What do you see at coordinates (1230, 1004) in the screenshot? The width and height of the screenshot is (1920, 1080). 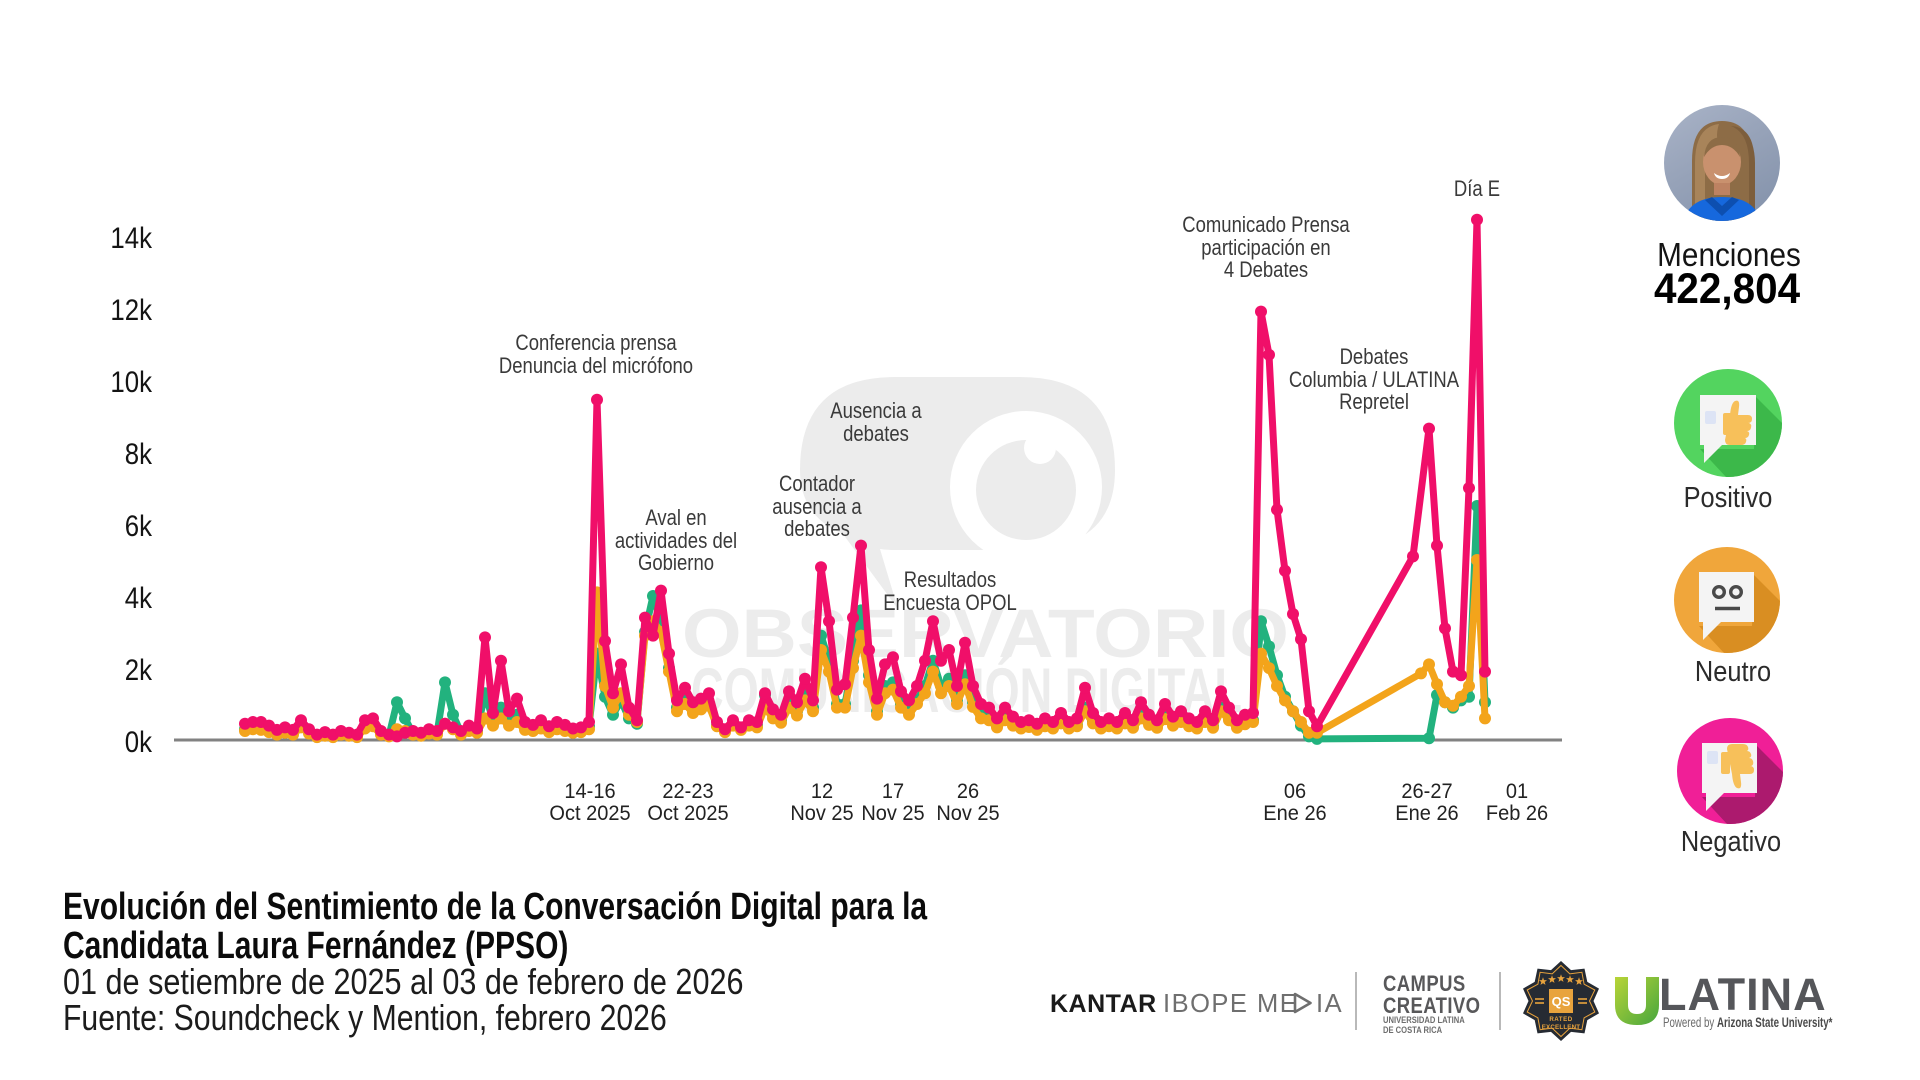 I see `svg-text: IBOPE ME` at bounding box center [1230, 1004].